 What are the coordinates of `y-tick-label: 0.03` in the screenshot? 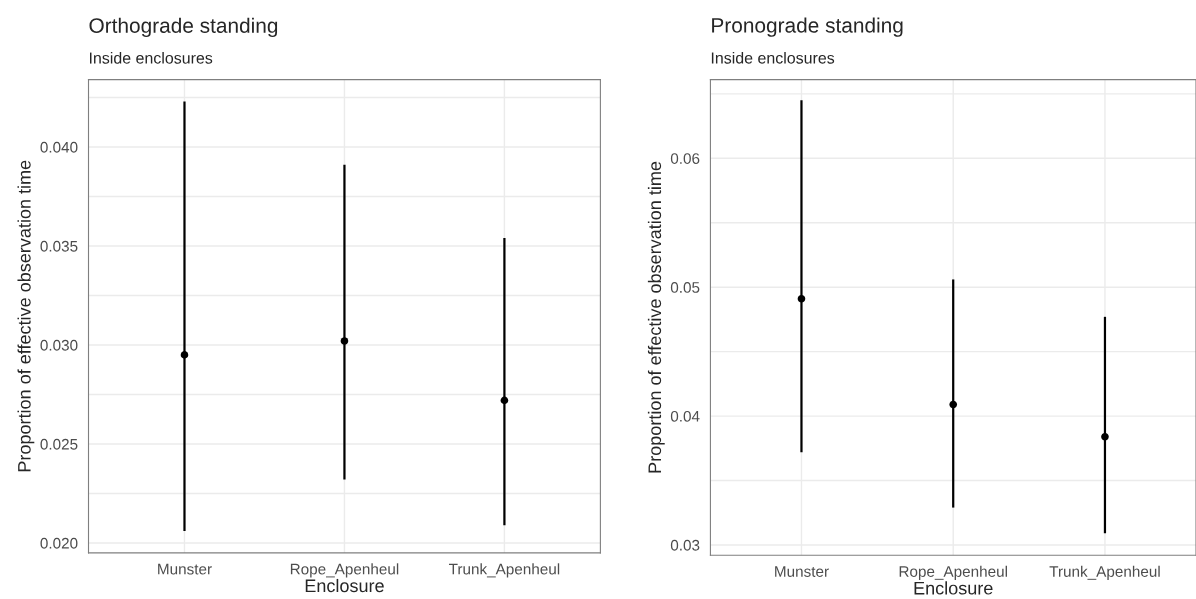 It's located at (685, 545).